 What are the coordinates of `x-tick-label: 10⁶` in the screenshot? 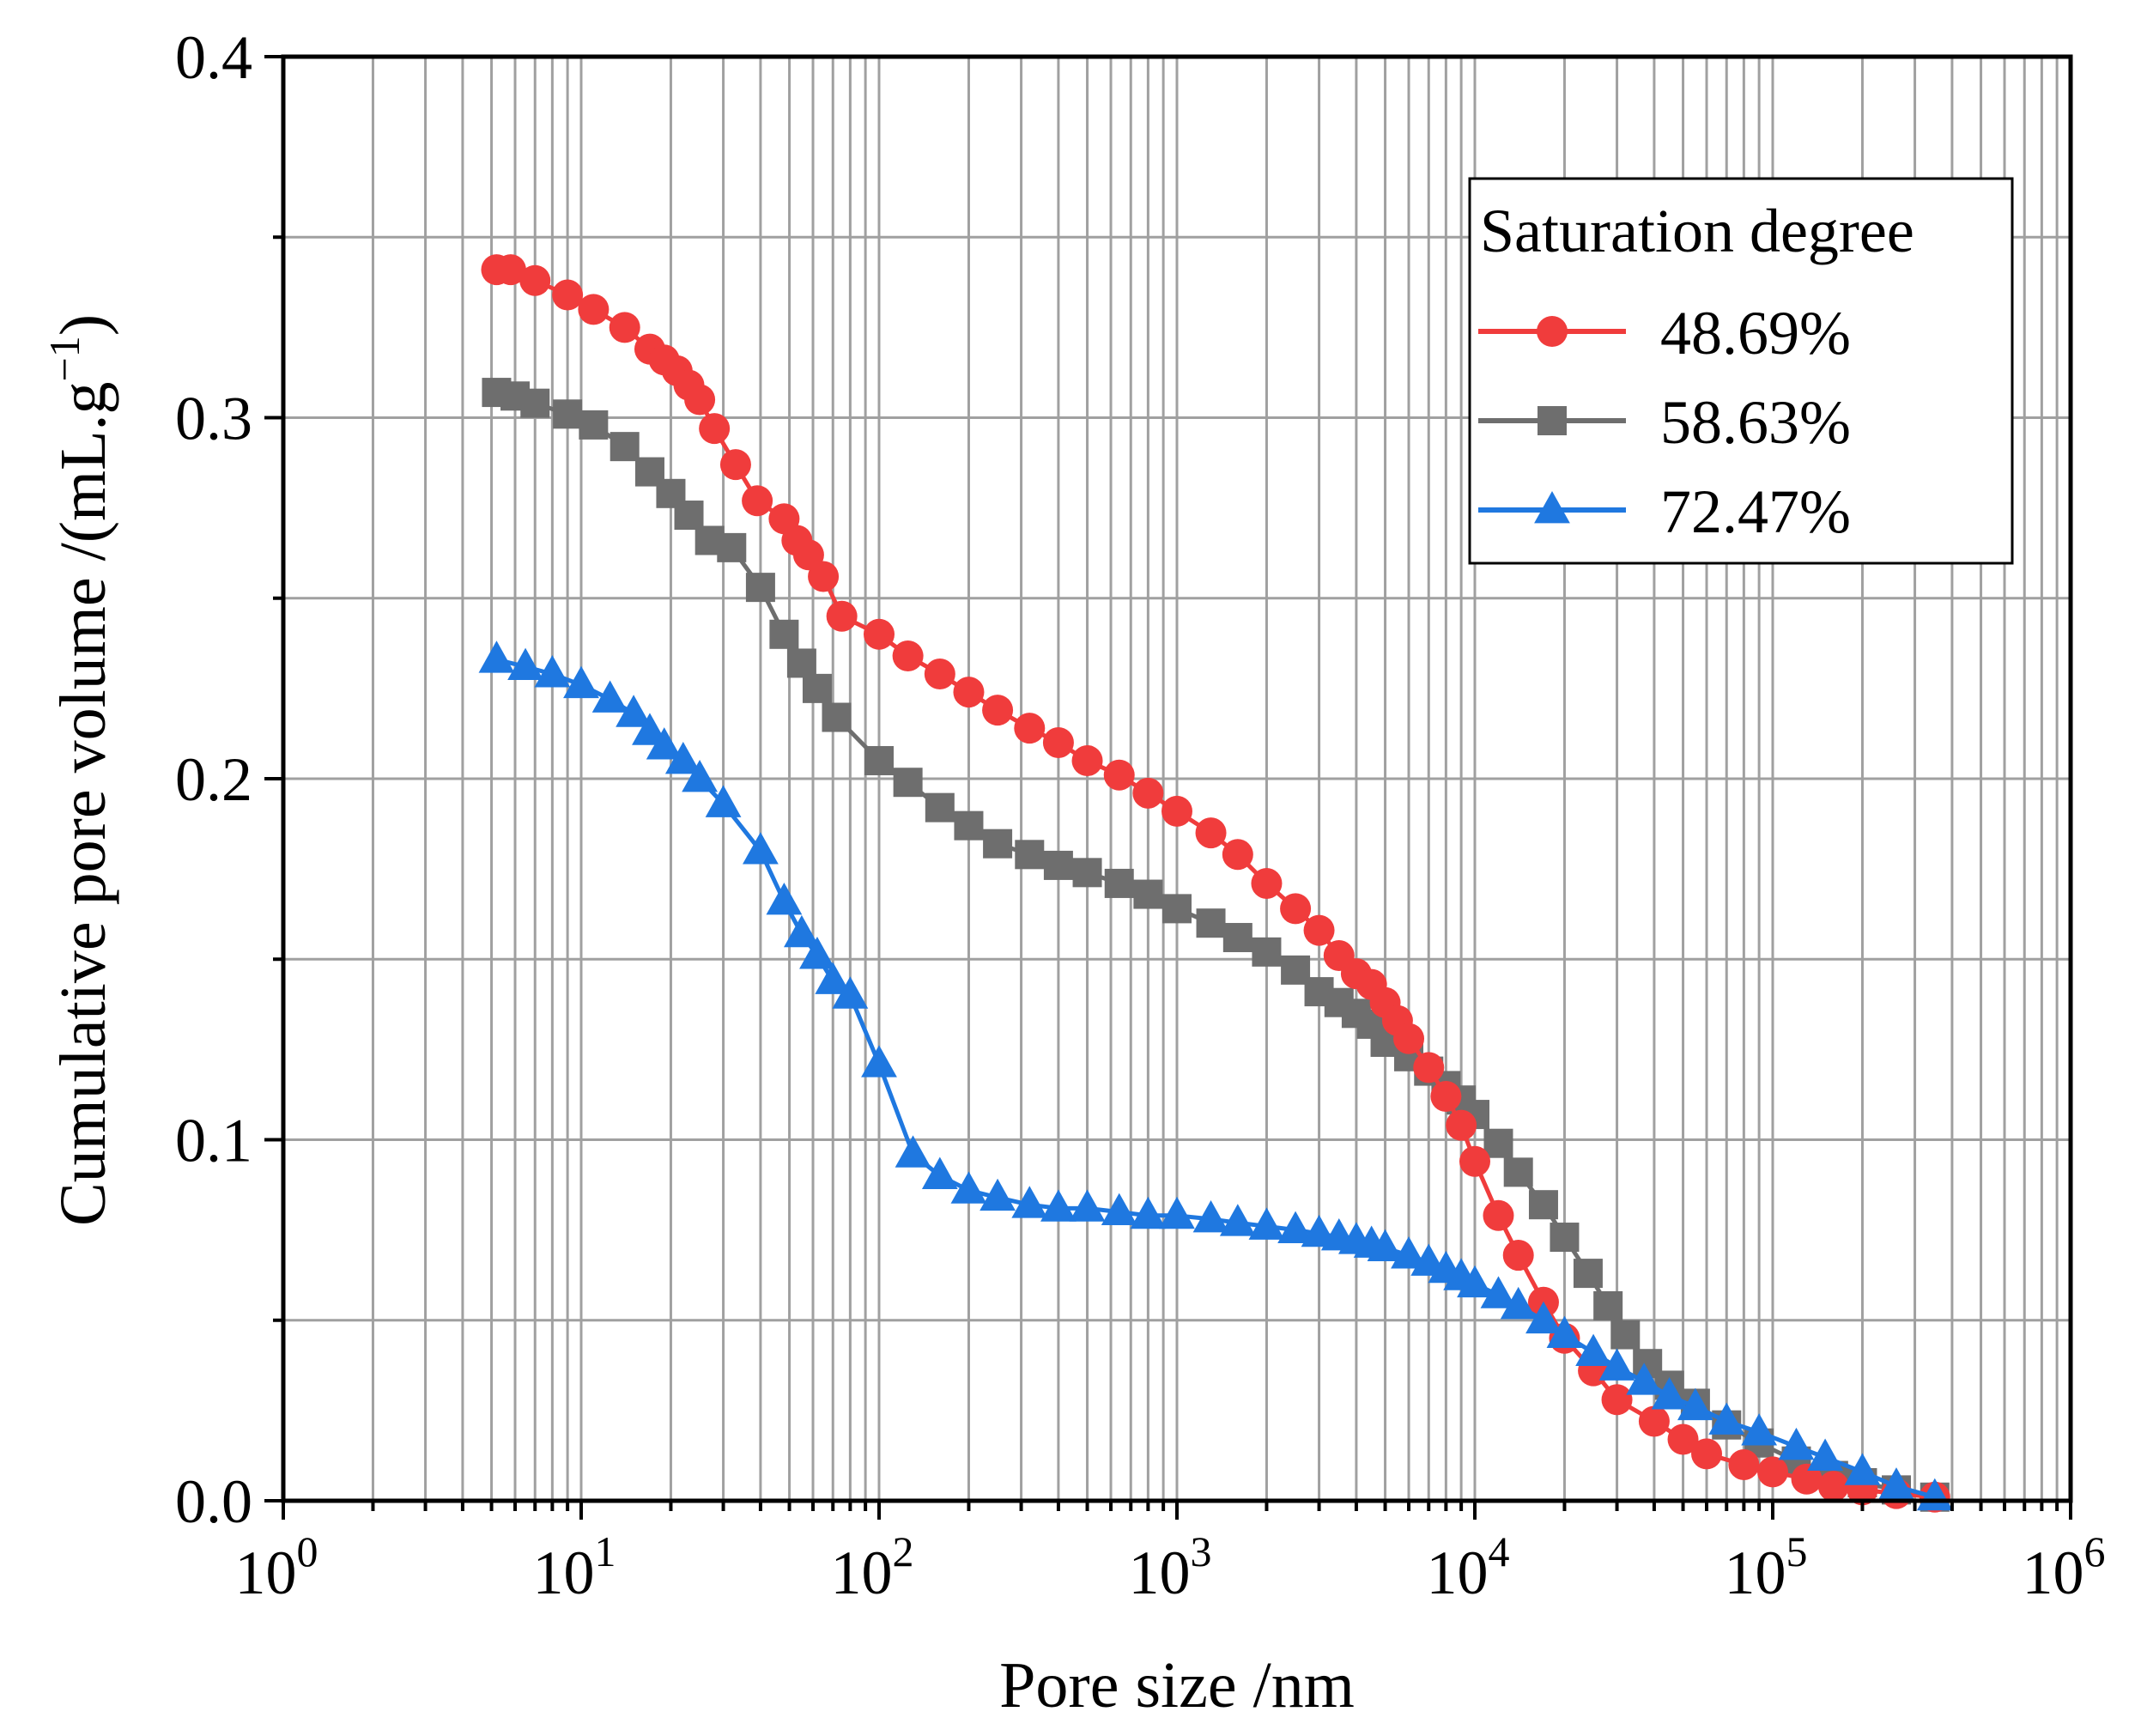 It's located at (2064, 1567).